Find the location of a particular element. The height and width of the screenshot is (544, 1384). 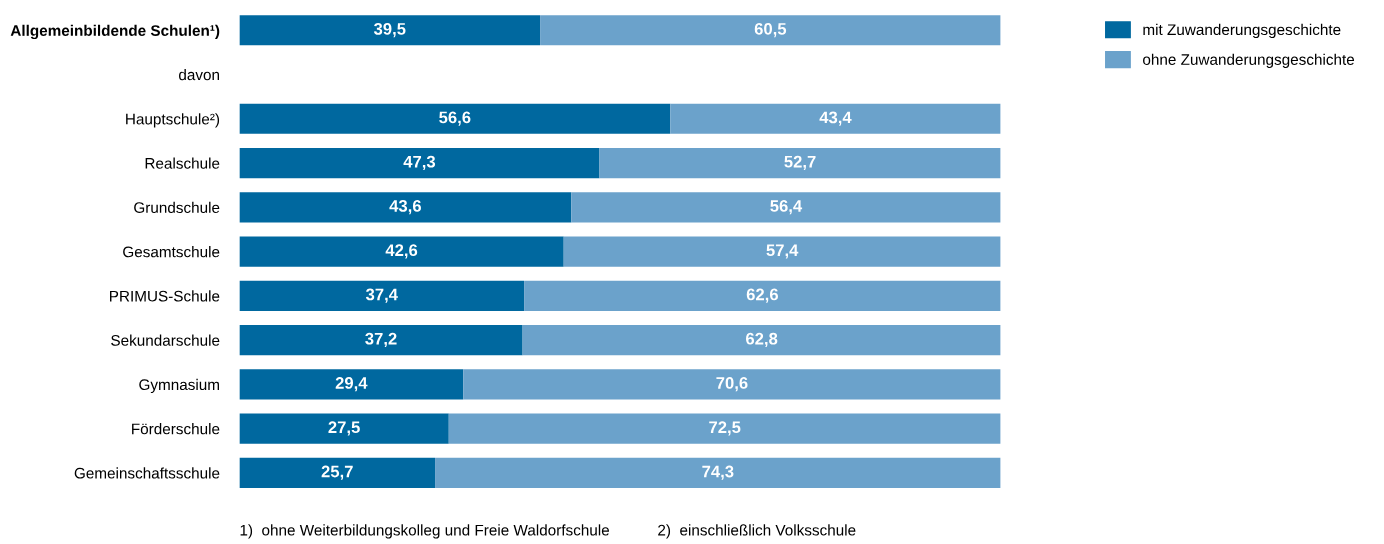

y-tick-label: Grundschule is located at coordinates (177, 207).